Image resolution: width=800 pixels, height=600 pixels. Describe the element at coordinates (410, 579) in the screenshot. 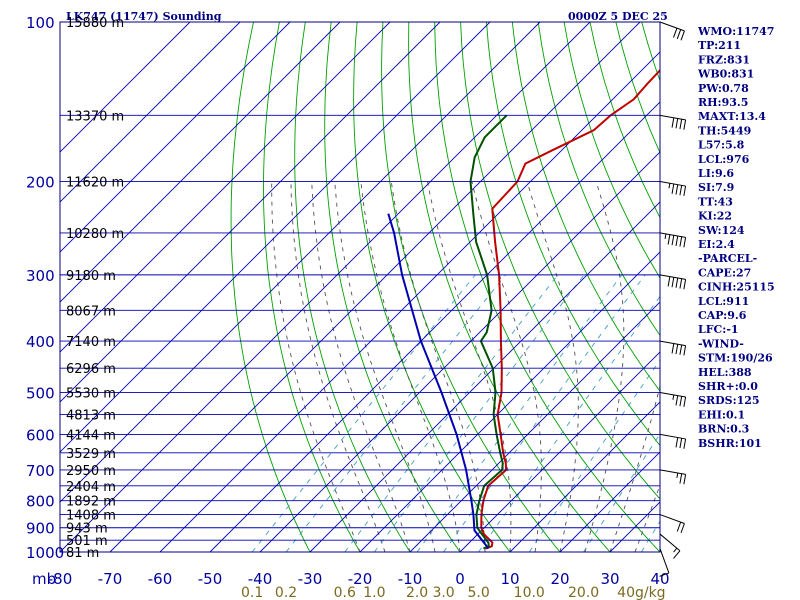

I see `temperature-tick-label: -10` at that location.